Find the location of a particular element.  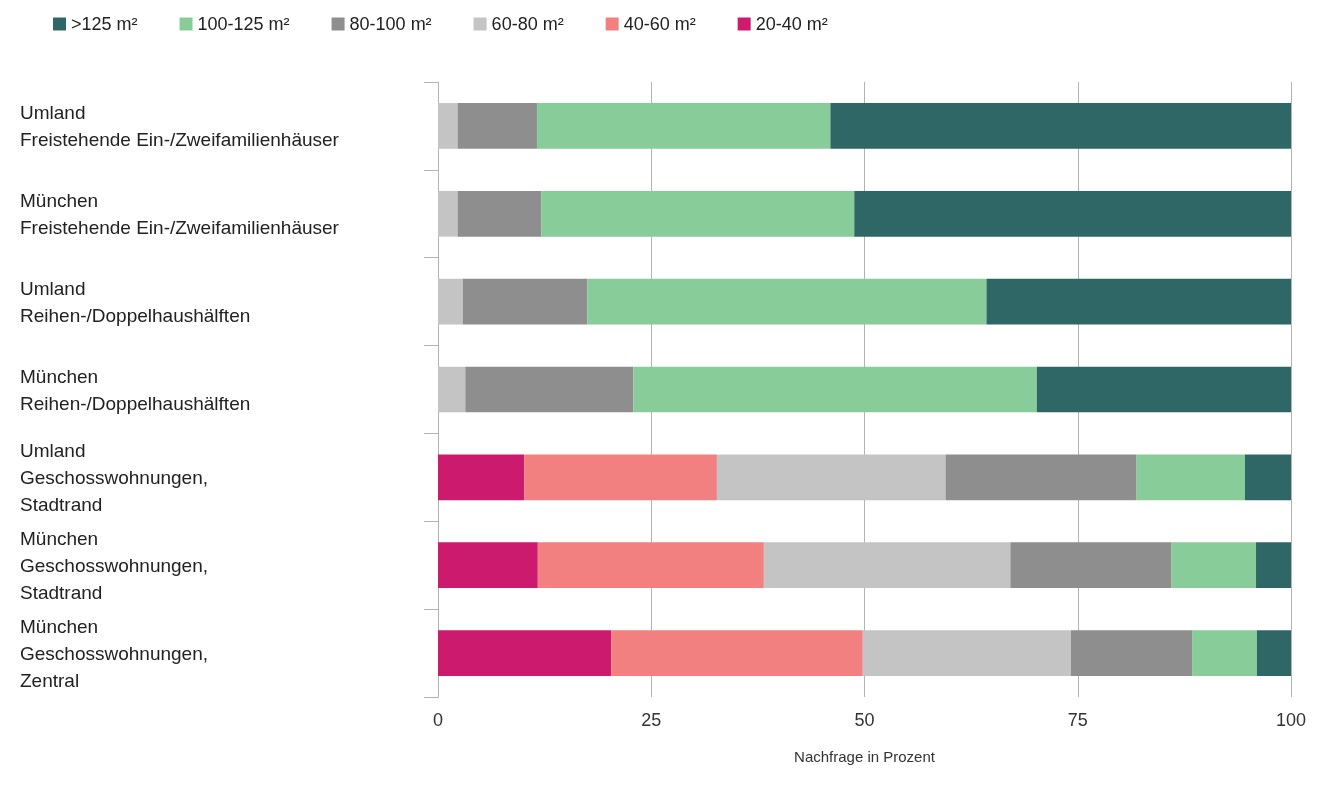

legend-label: 60-80 m² is located at coordinates (527, 24).